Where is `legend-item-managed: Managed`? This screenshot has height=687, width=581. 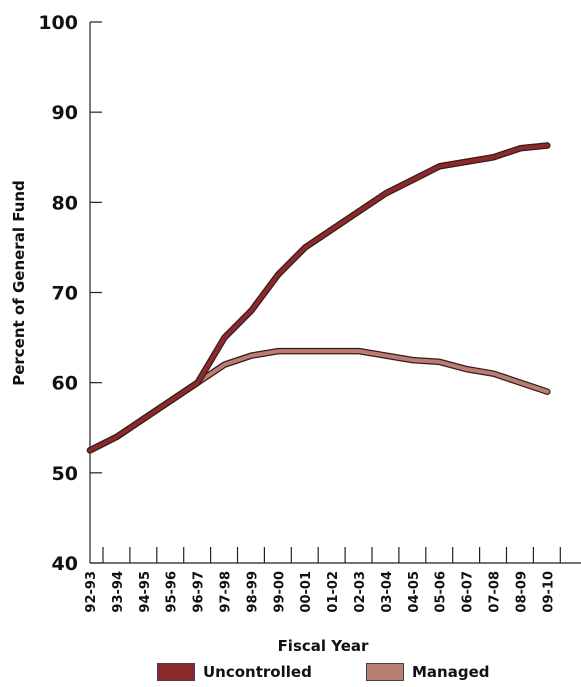
legend-item-managed: Managed is located at coordinates (428, 672).